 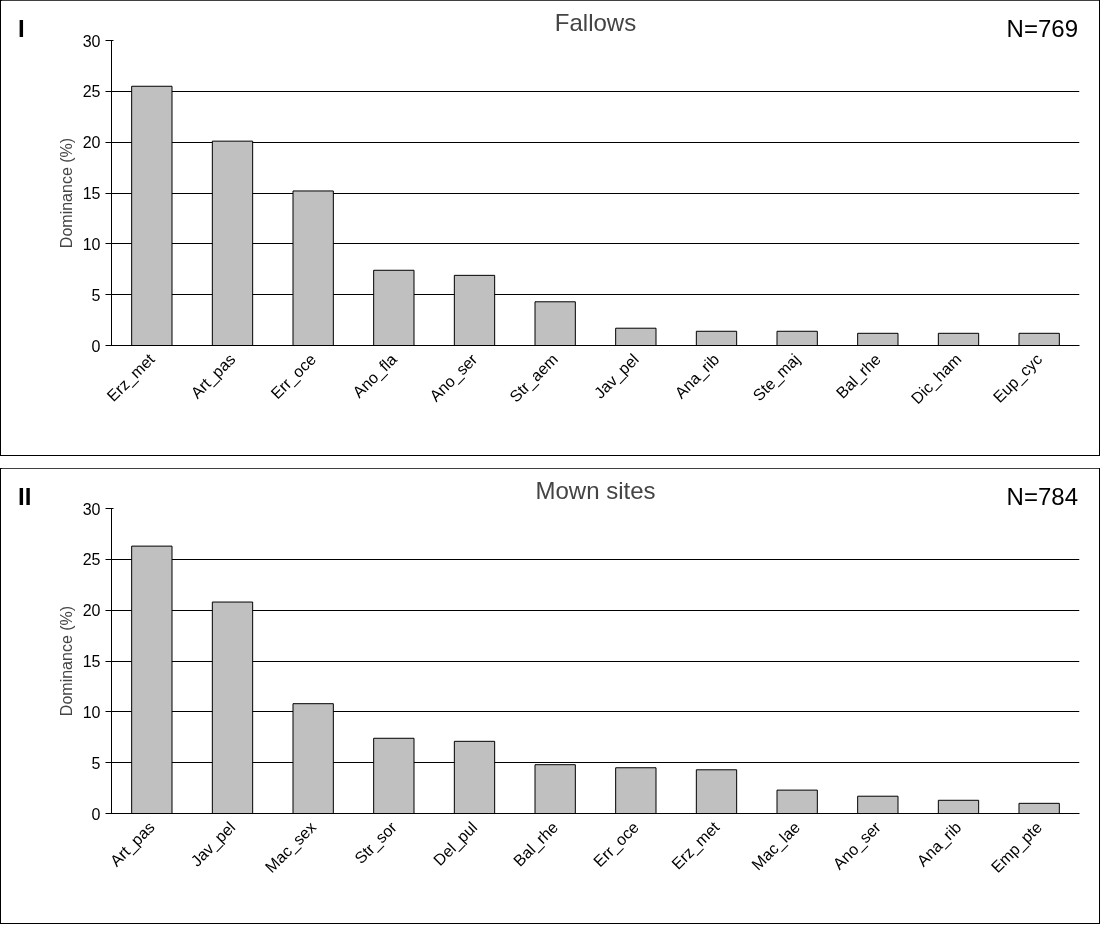 What do you see at coordinates (595, 22) in the screenshot?
I see `chart-title: Fallows` at bounding box center [595, 22].